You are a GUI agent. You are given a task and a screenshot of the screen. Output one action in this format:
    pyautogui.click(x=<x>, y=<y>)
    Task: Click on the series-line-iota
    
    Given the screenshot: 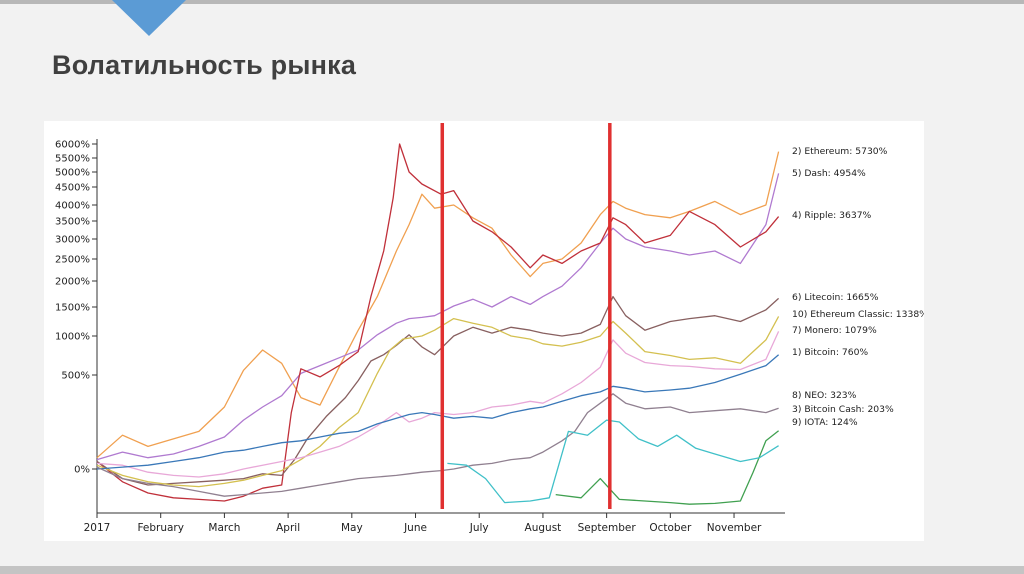 What is the action you would take?
    pyautogui.click(x=613, y=461)
    